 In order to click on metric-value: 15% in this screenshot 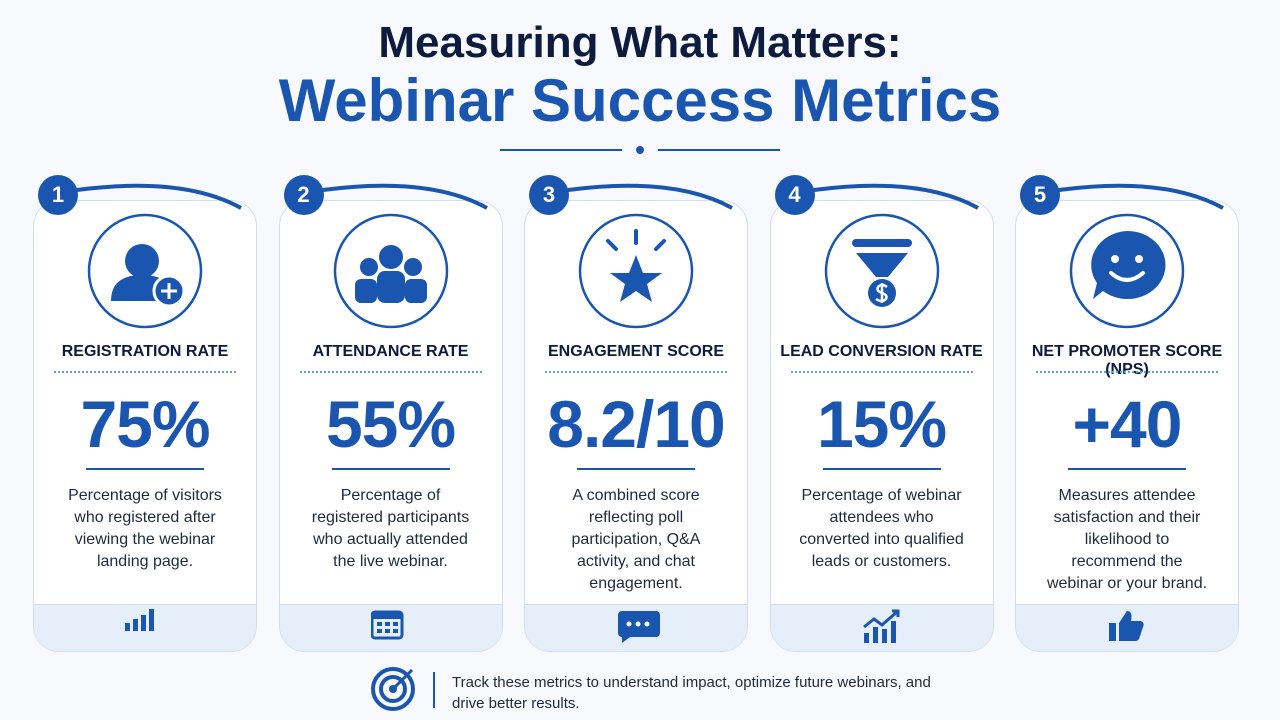, I will do `click(881, 424)`.